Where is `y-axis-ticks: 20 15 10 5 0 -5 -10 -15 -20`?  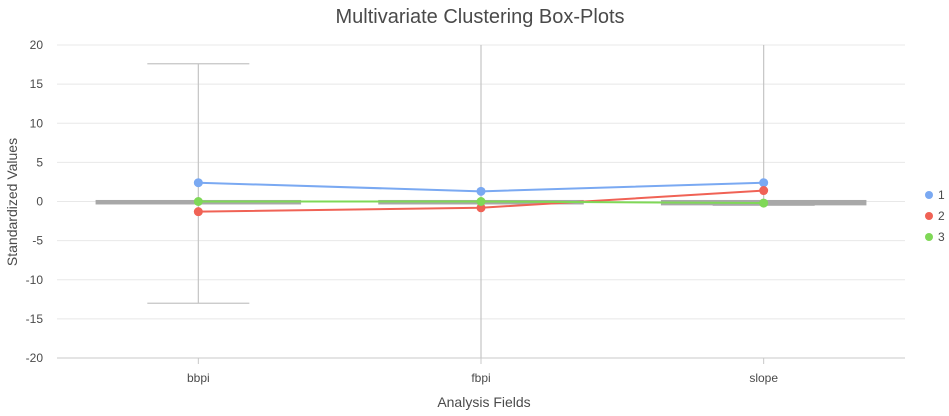
y-axis-ticks: 20 15 10 5 0 -5 -10 -15 -20 is located at coordinates (35, 201).